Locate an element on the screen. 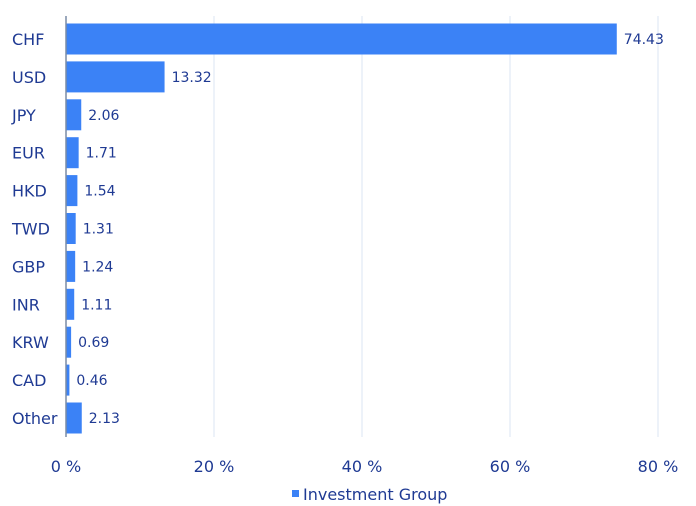 This screenshot has height=506, width=696. data-label: 1.11 is located at coordinates (96, 305).